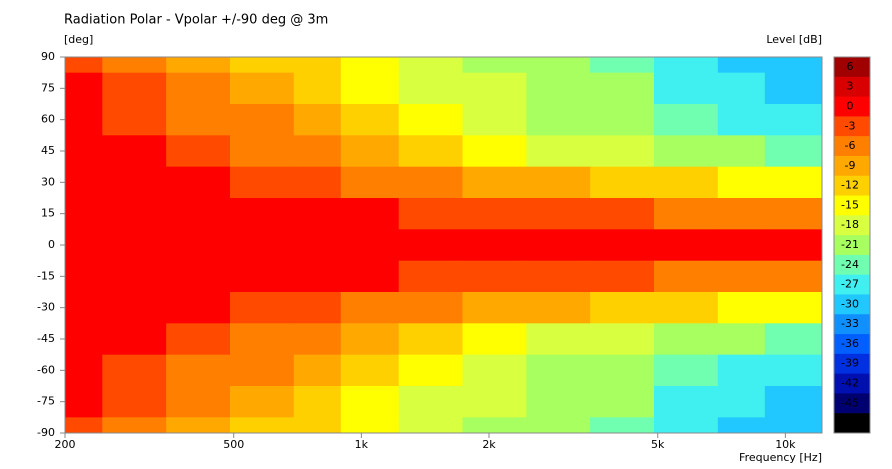 This screenshot has height=469, width=892. Describe the element at coordinates (850, 284) in the screenshot. I see `colorbar-tick-label: -27` at that location.